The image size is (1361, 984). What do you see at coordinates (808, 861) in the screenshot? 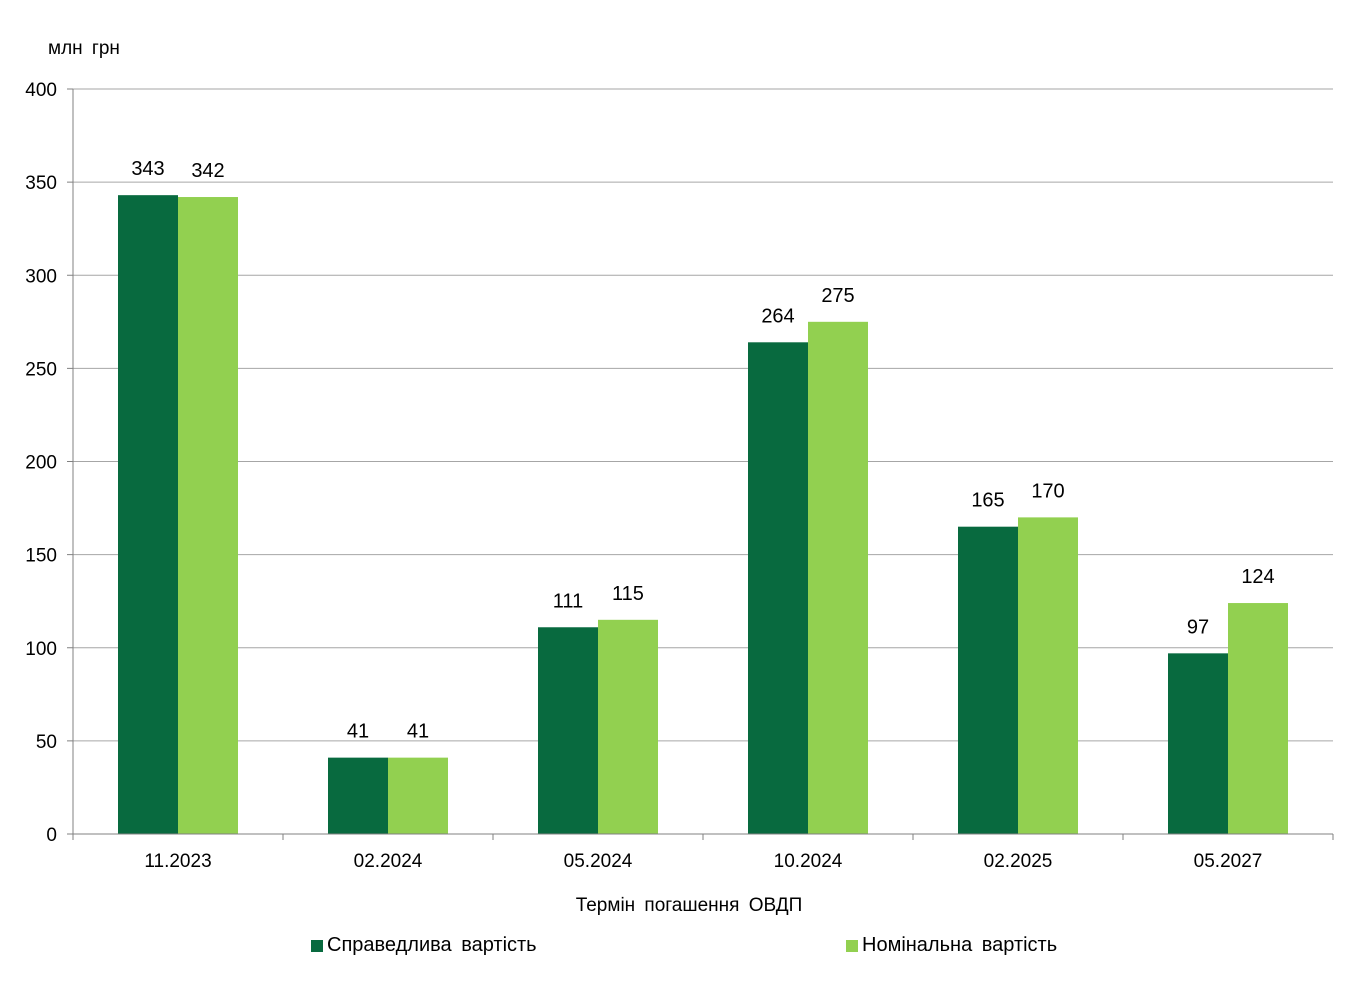
I see `x-tick-label: 10.2024` at bounding box center [808, 861].